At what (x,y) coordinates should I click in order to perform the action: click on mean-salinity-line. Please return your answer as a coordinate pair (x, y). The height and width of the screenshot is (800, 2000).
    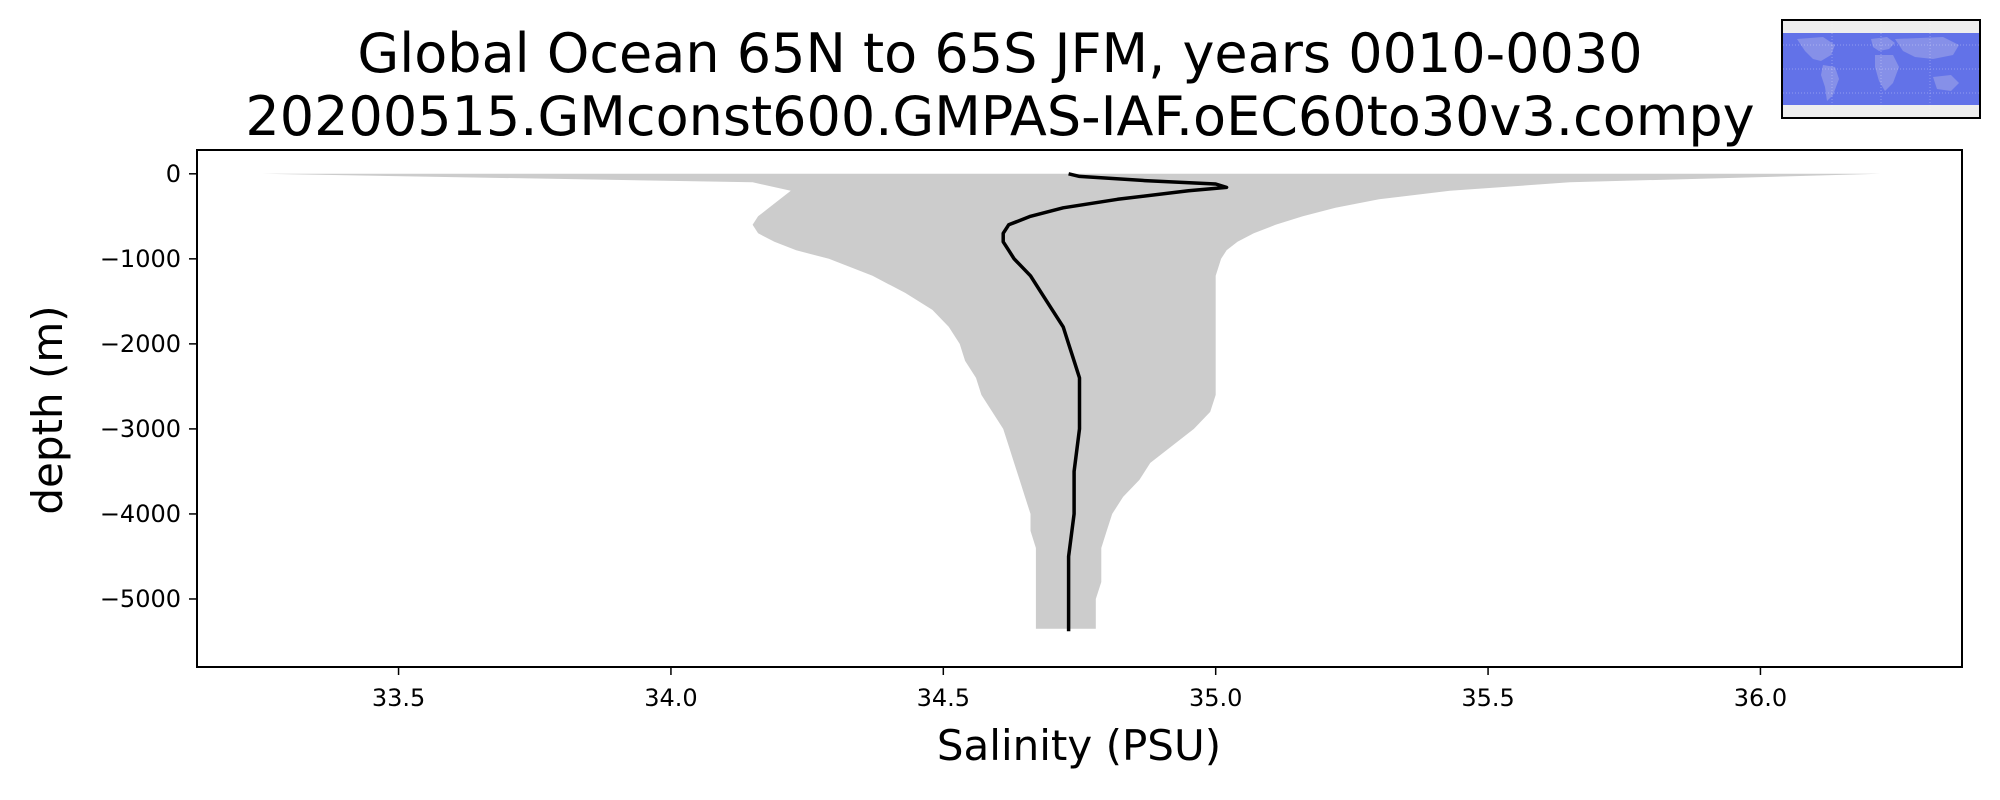
    Looking at the image, I should click on (1115, 402).